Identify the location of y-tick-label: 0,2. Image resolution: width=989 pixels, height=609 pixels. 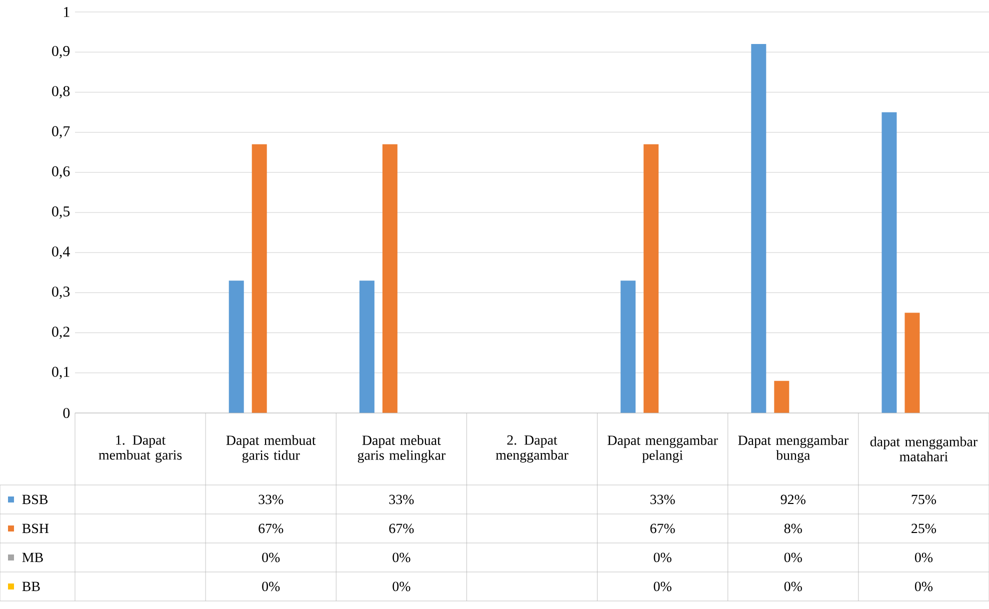
(61, 332).